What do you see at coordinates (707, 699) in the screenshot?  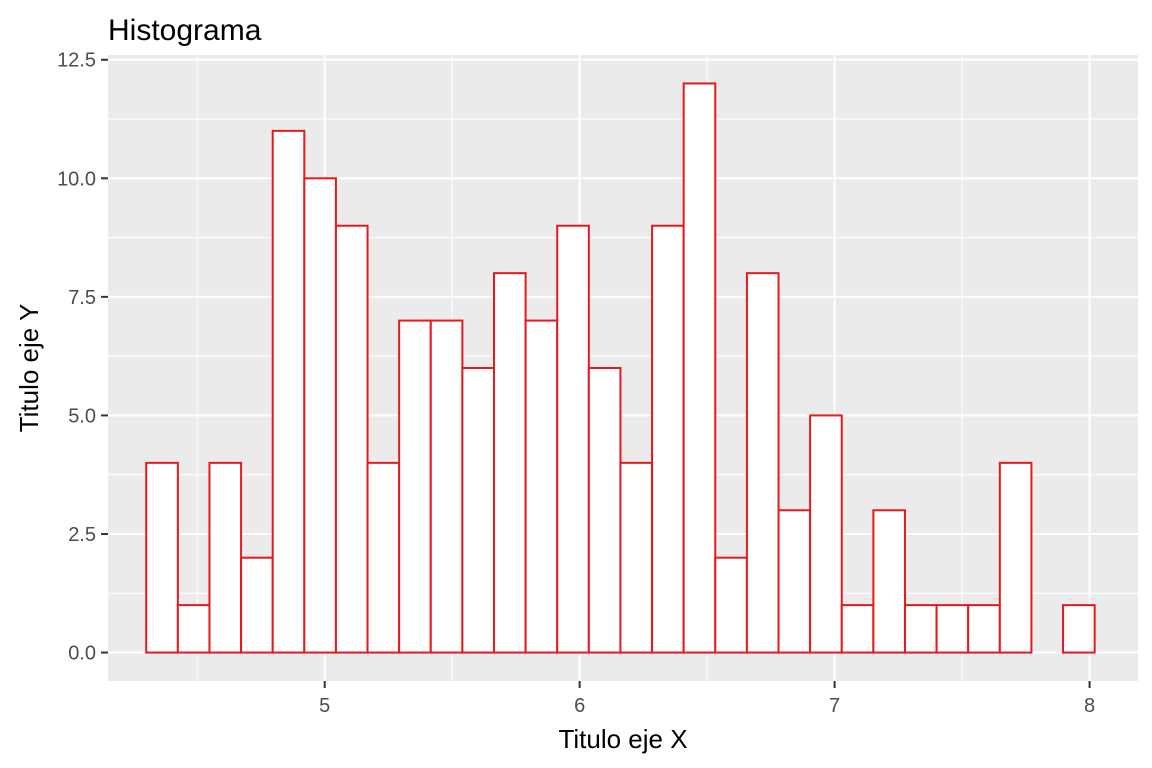 I see `x-axis-ticks: 5 6 7 8` at bounding box center [707, 699].